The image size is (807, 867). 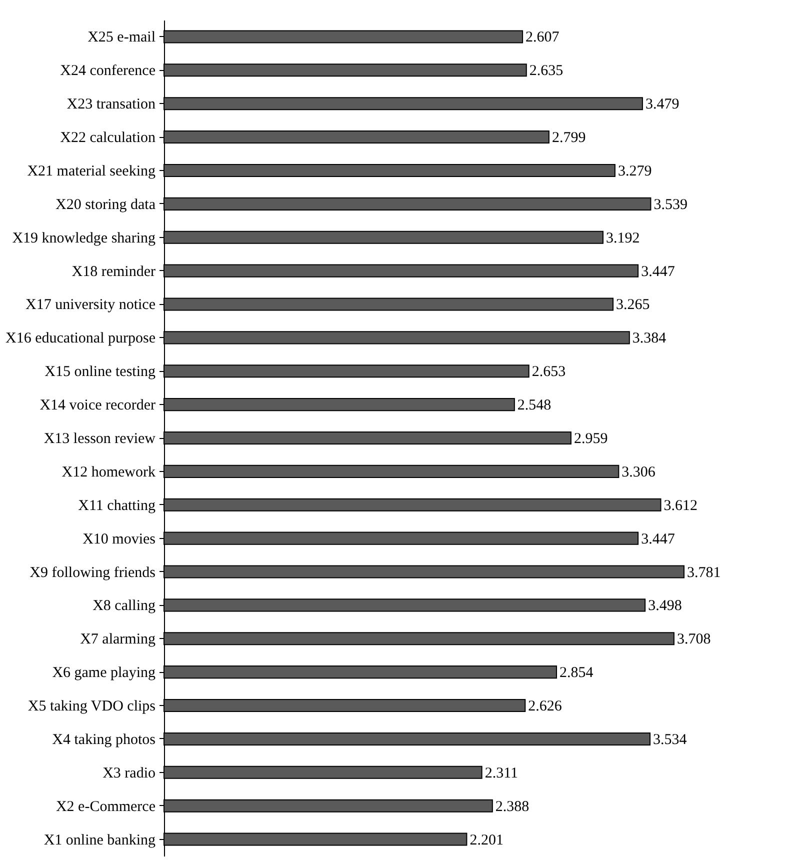 What do you see at coordinates (671, 204) in the screenshot?
I see `data-label: 3.539` at bounding box center [671, 204].